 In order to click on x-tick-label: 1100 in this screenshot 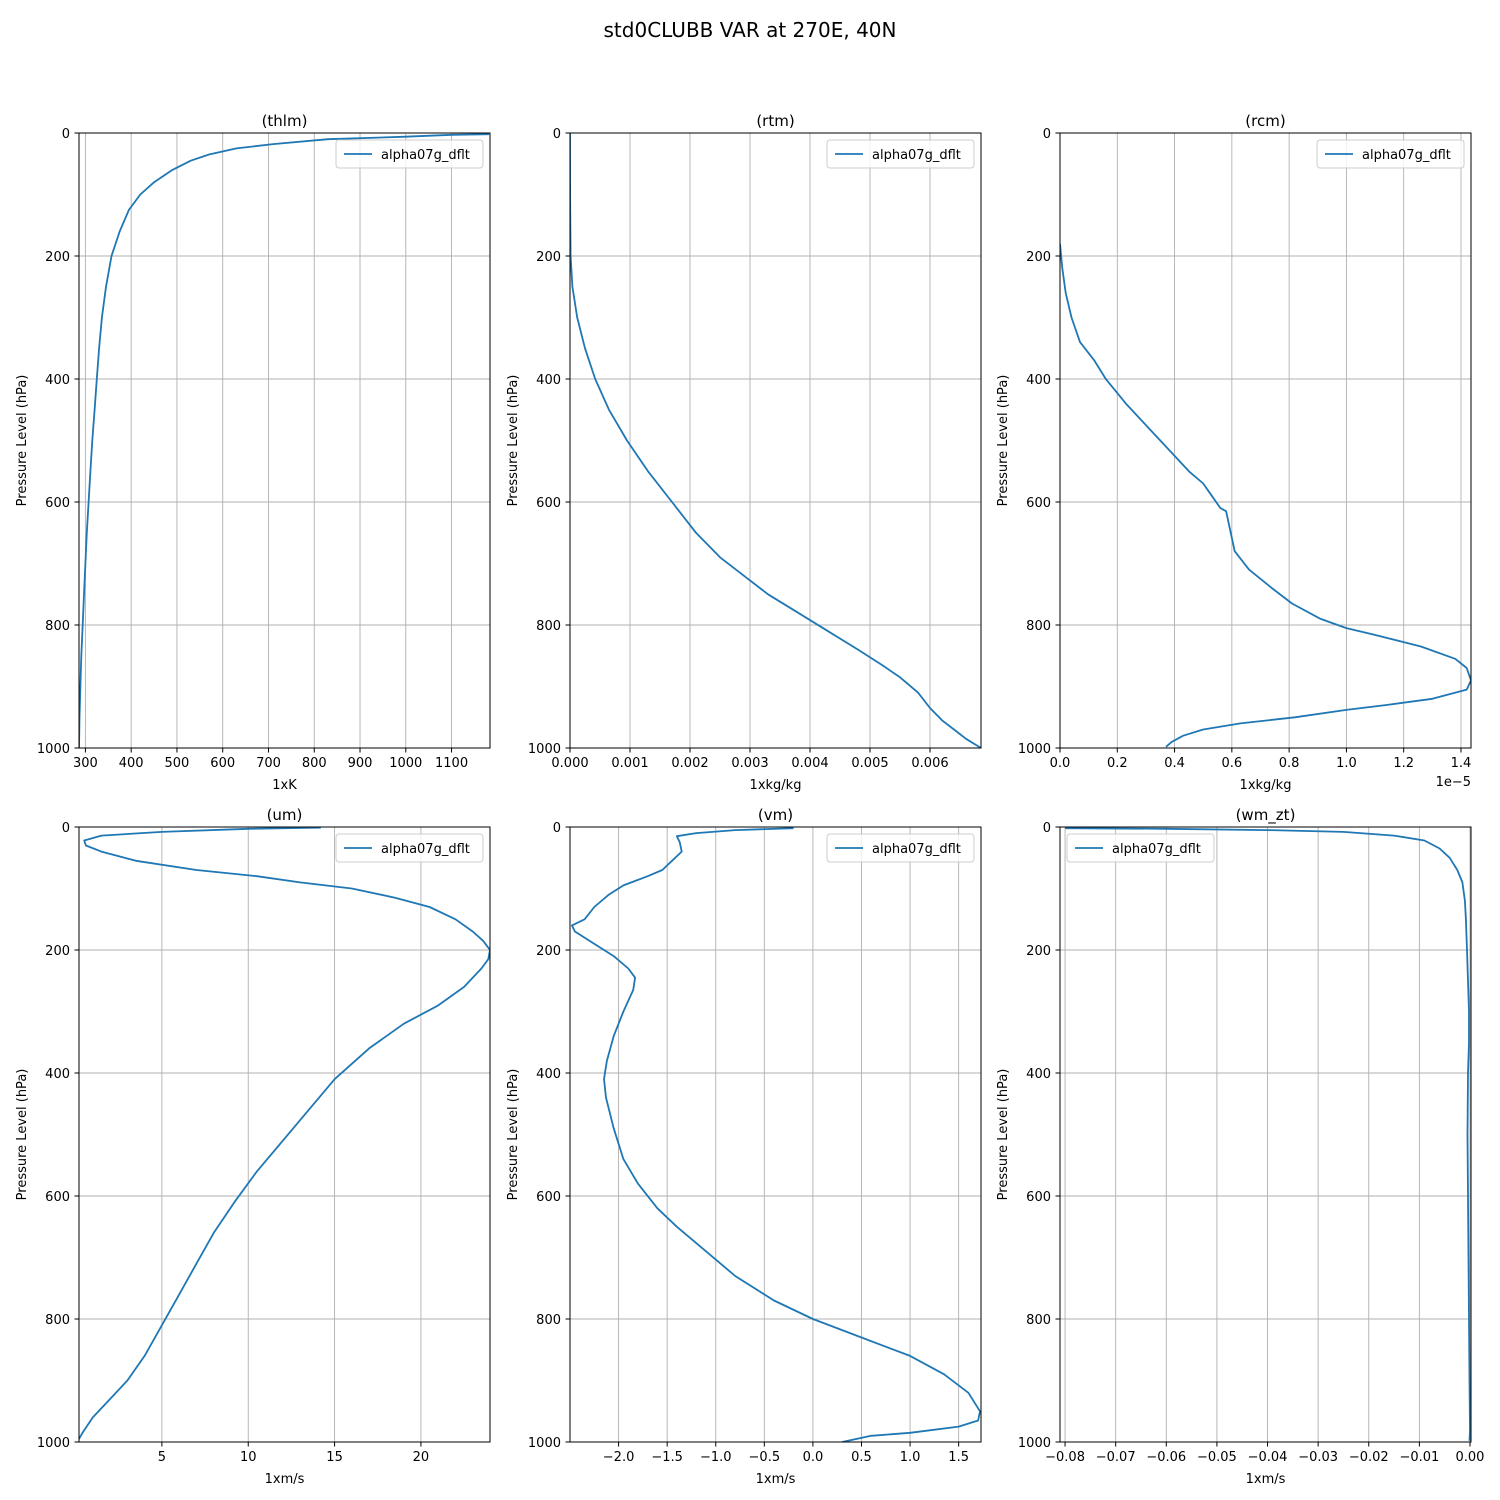, I will do `click(451, 763)`.